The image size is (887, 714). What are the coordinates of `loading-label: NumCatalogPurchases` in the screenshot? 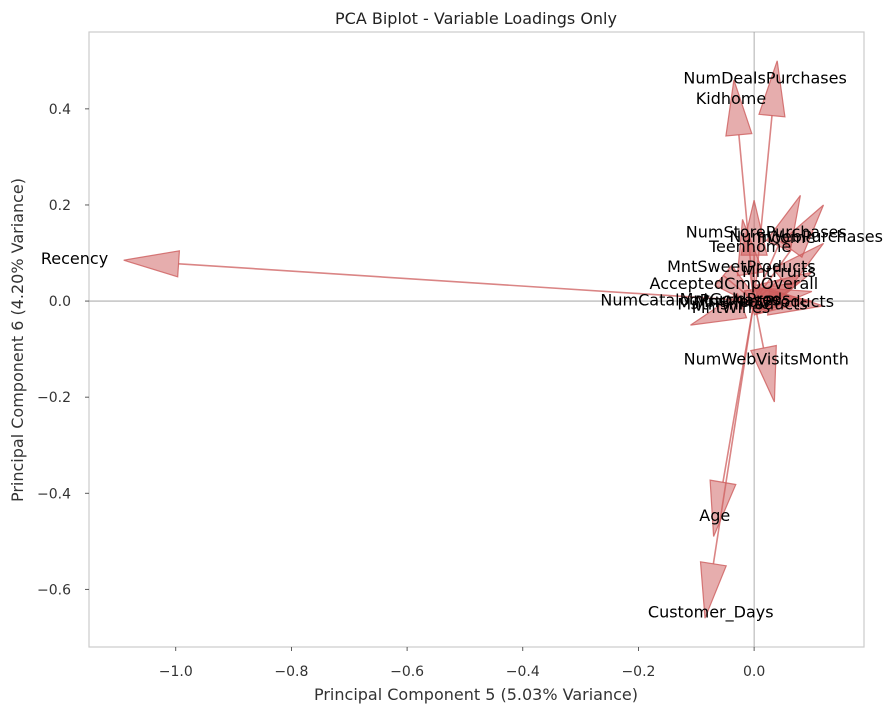 It's located at (690, 300).